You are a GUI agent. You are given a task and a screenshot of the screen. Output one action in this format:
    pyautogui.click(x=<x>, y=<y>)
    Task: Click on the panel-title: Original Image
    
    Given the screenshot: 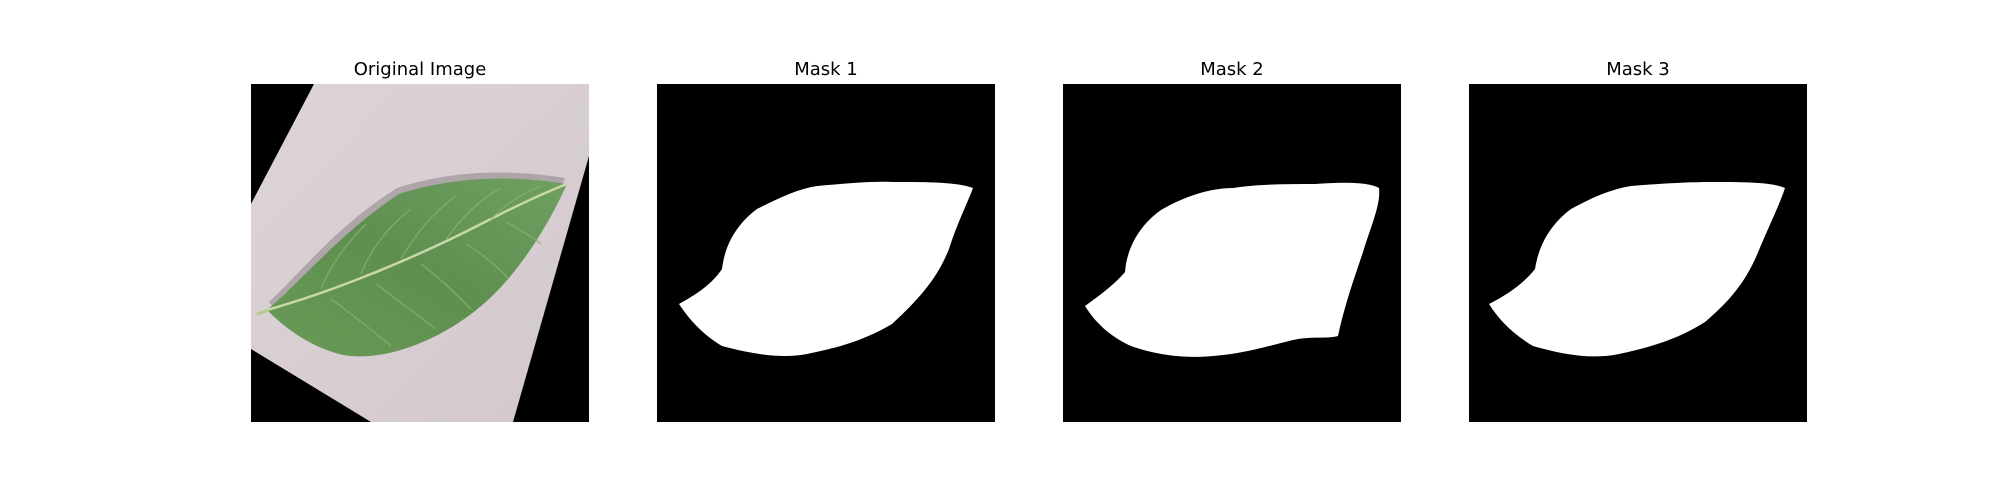 What is the action you would take?
    pyautogui.click(x=420, y=70)
    